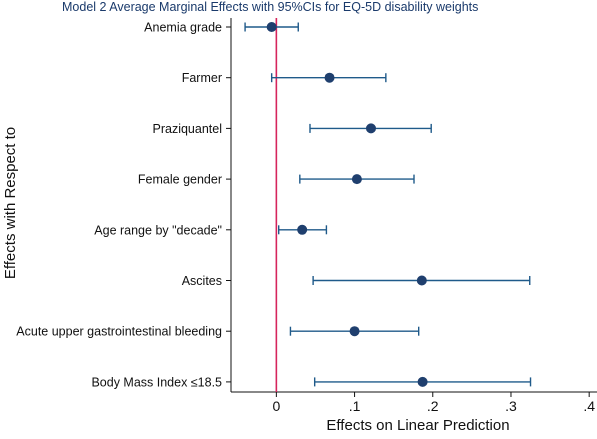 The image size is (597, 439). What do you see at coordinates (433, 406) in the screenshot?
I see `x-tick-label: .2` at bounding box center [433, 406].